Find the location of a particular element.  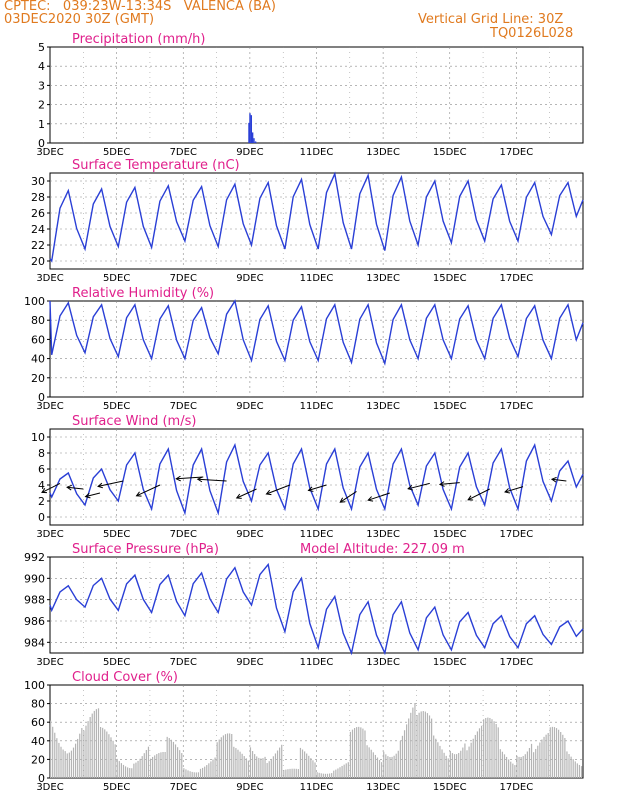

x-tick-label: 3DEC is located at coordinates (49, 278).